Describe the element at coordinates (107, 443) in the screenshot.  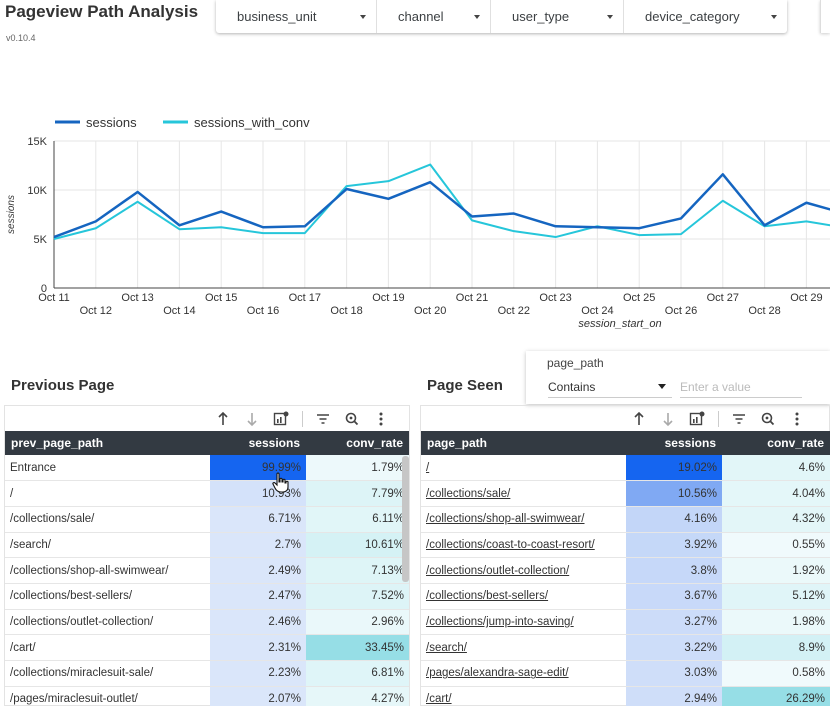
I see `column-header-prev-page-path: prev_page_path` at that location.